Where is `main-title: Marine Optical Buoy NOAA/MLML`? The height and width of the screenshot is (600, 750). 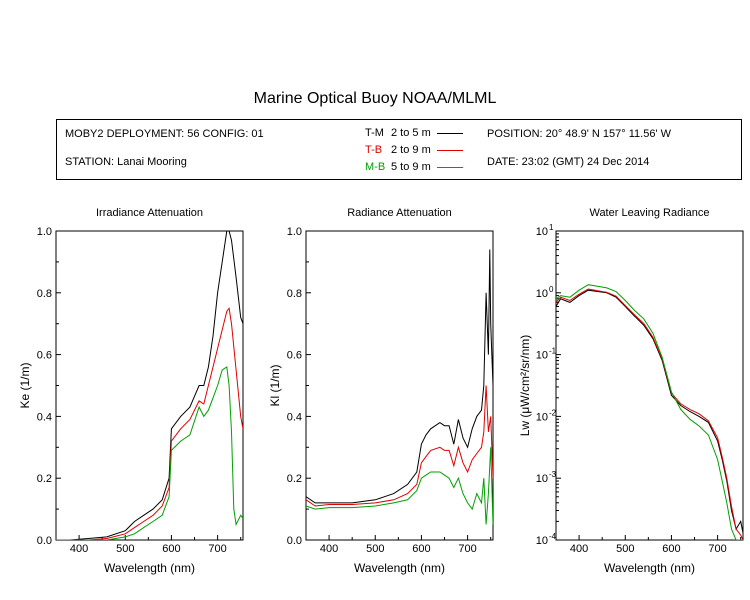 main-title: Marine Optical Buoy NOAA/MLML is located at coordinates (375, 98).